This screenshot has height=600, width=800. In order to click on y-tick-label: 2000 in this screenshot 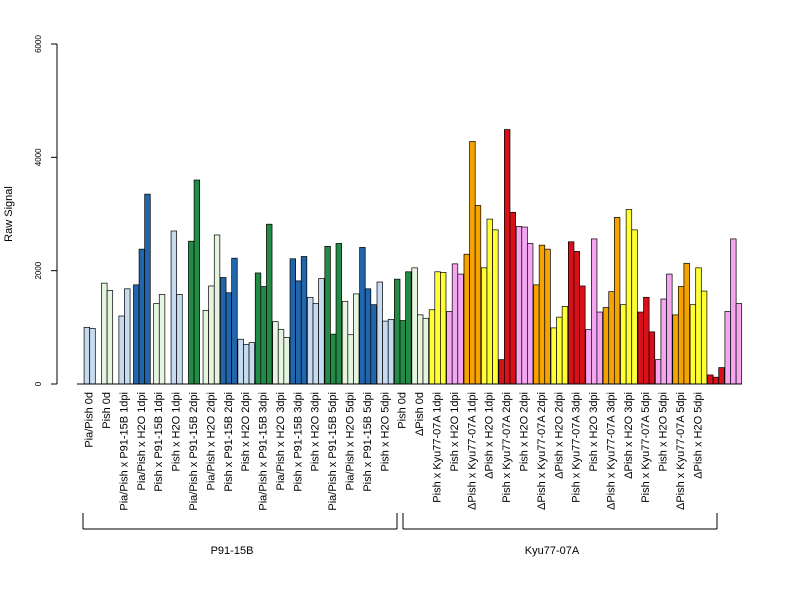, I will do `click(38, 270)`.